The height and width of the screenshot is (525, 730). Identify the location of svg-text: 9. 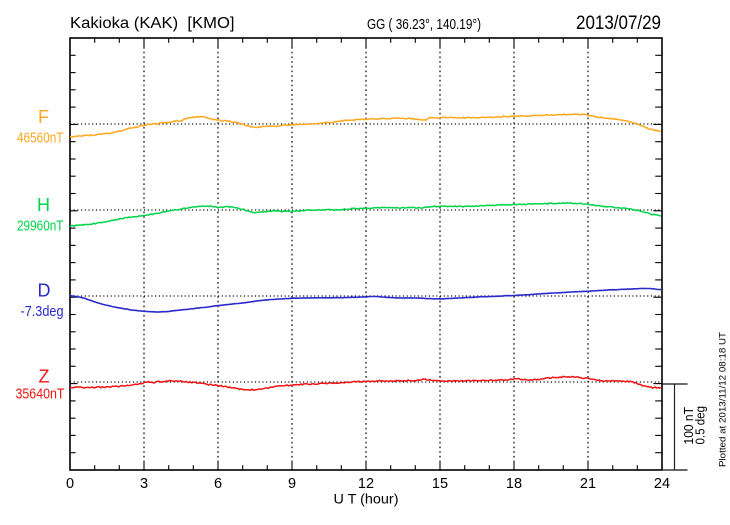
(292, 484).